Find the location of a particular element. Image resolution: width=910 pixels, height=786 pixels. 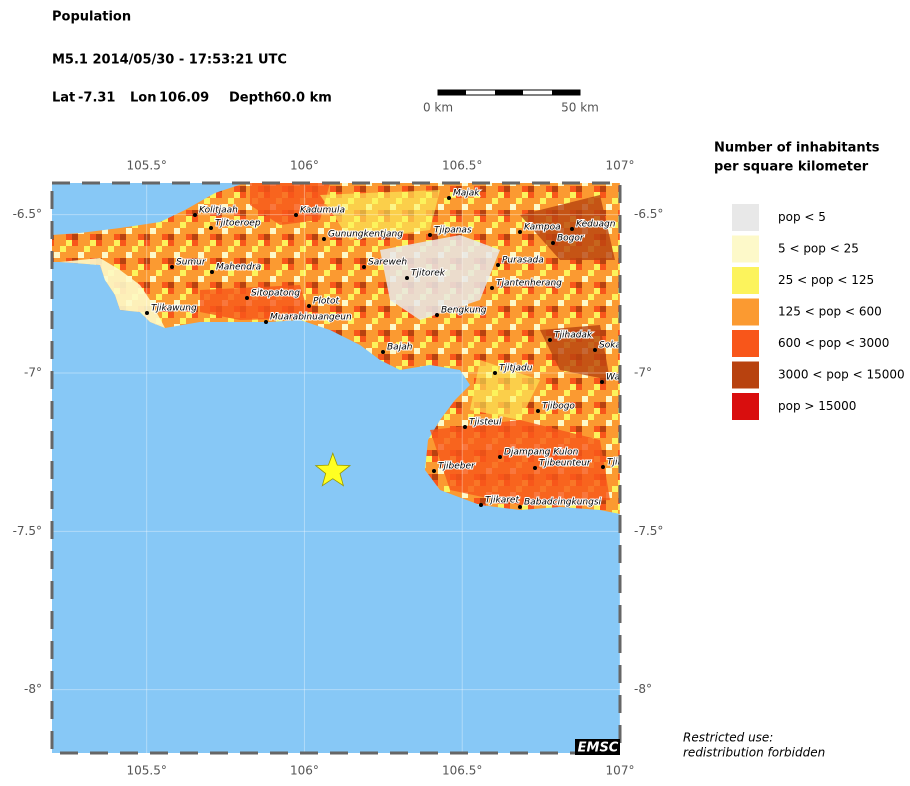

town-label: Tjibogo is located at coordinates (558, 407).